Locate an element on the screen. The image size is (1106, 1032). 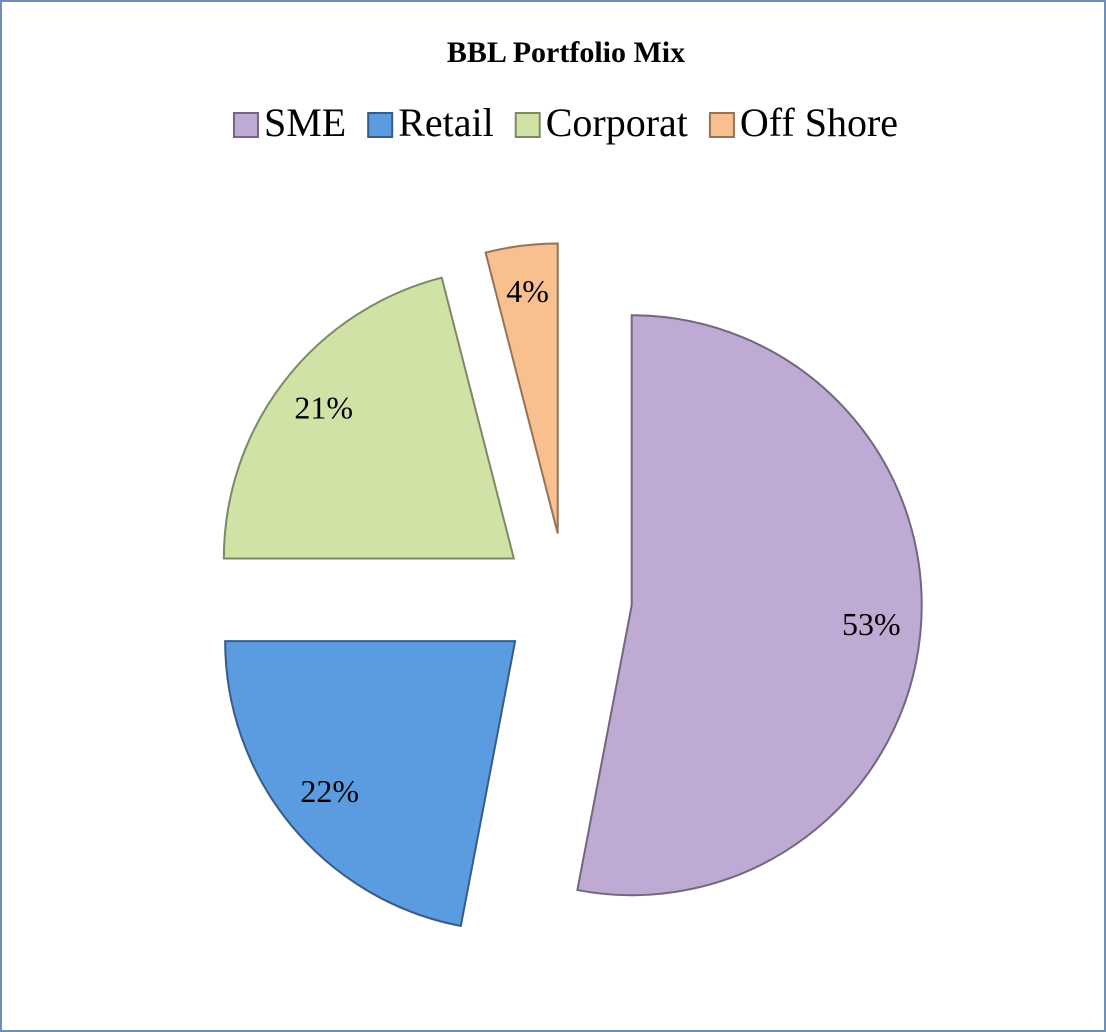
legend-label: Retail is located at coordinates (446, 122).